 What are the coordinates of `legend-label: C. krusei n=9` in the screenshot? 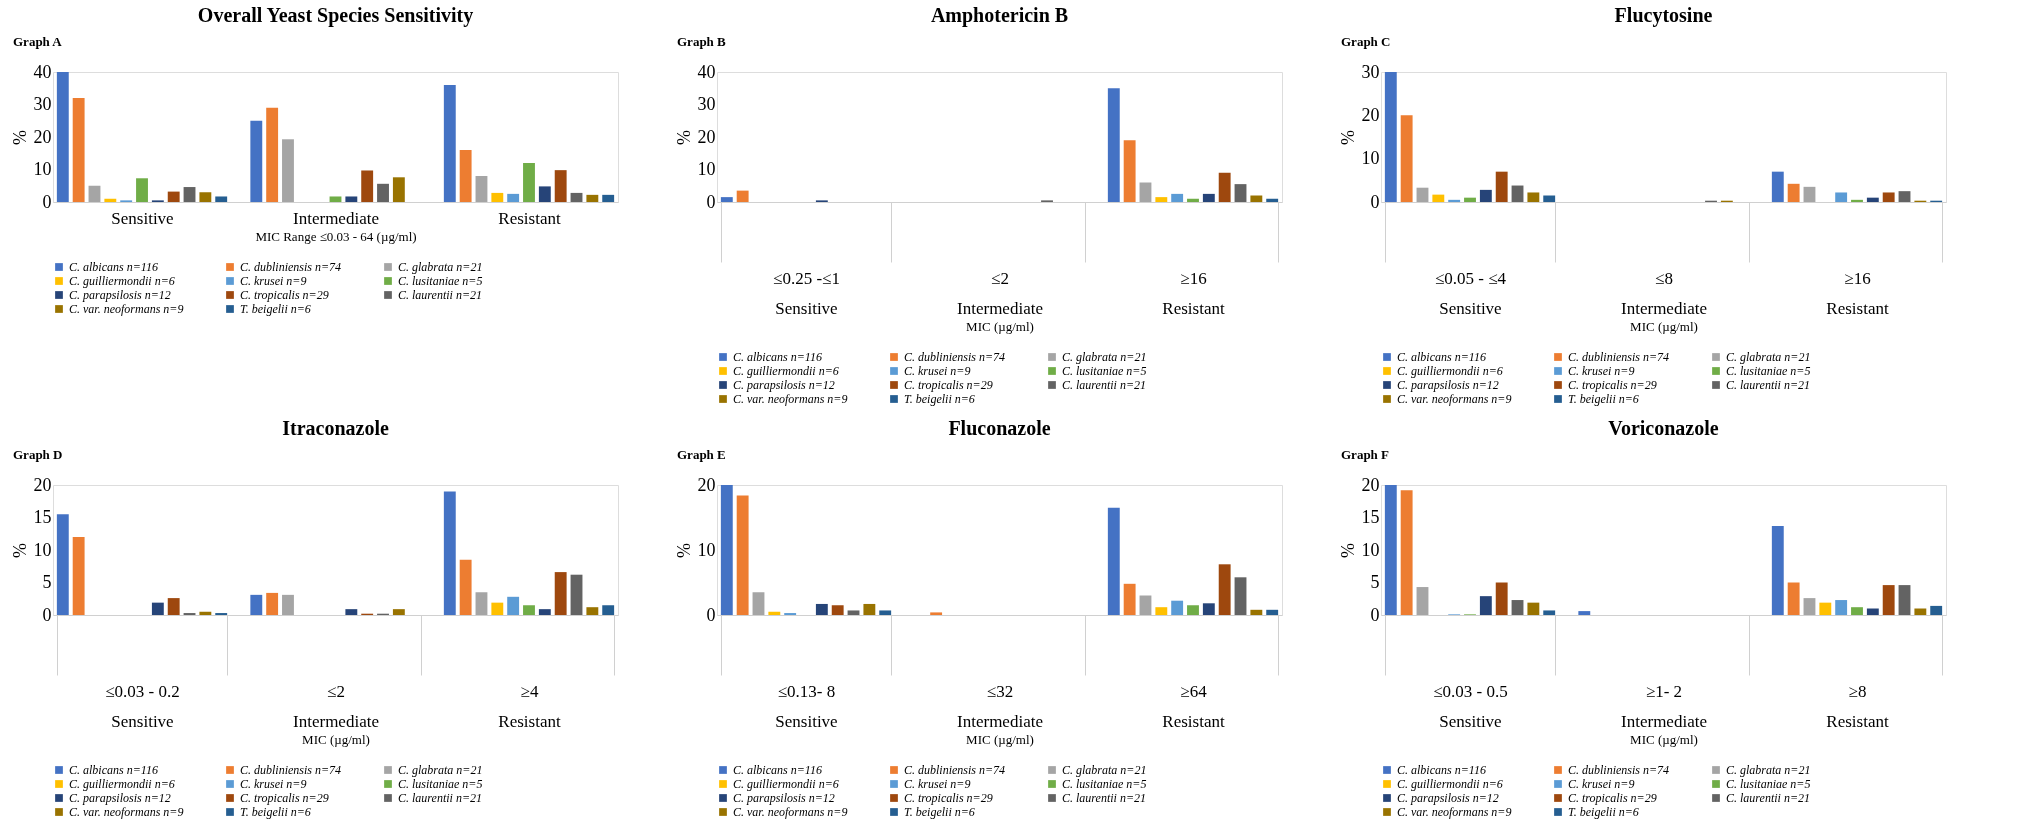 It's located at (273, 281).